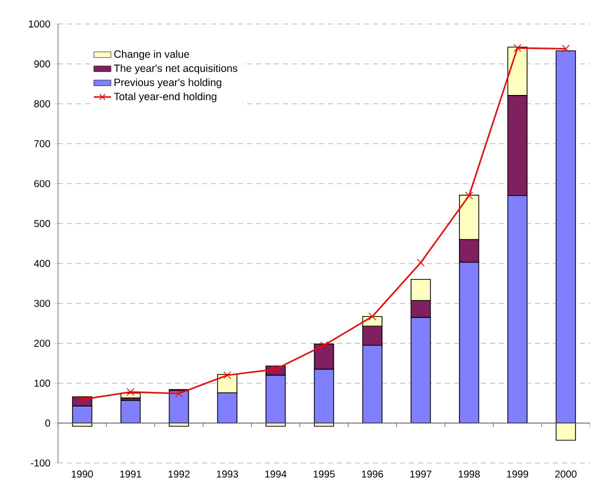  Describe the element at coordinates (176, 69) in the screenshot. I see `legend-label: The year's net acquisitions` at that location.